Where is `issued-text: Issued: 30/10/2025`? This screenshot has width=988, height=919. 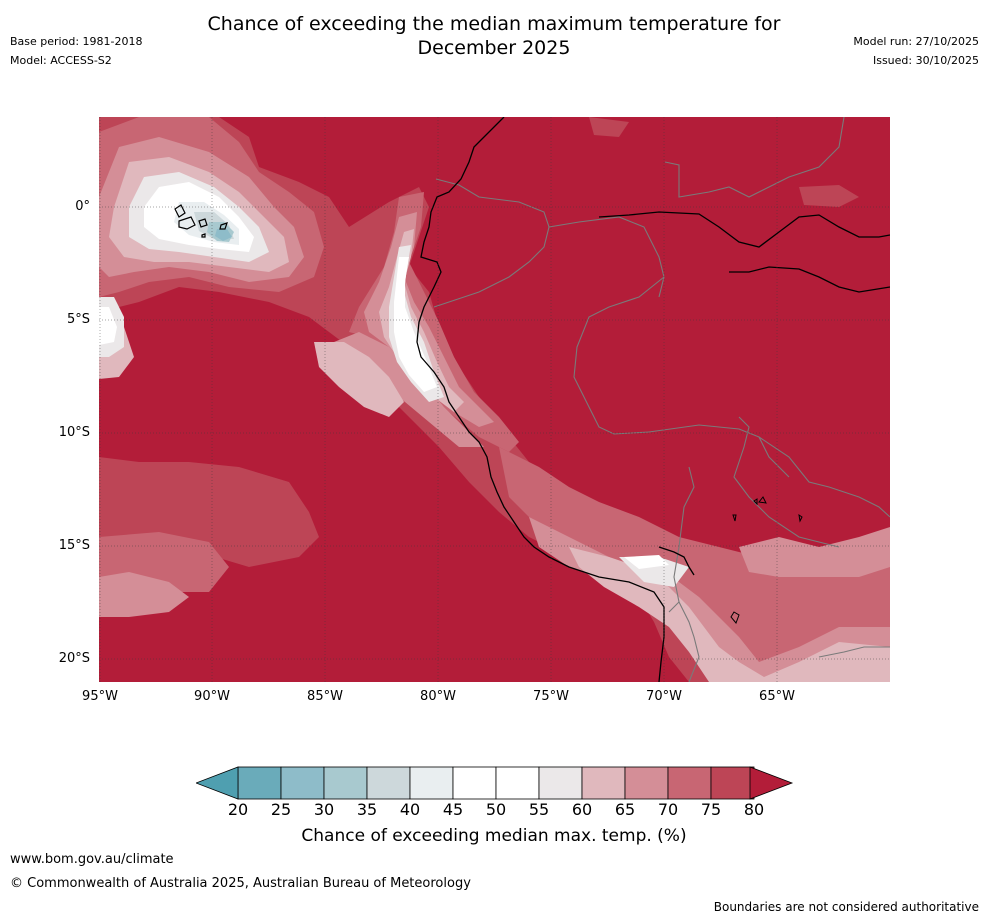 issued-text: Issued: 30/10/2025 is located at coordinates (925, 60).